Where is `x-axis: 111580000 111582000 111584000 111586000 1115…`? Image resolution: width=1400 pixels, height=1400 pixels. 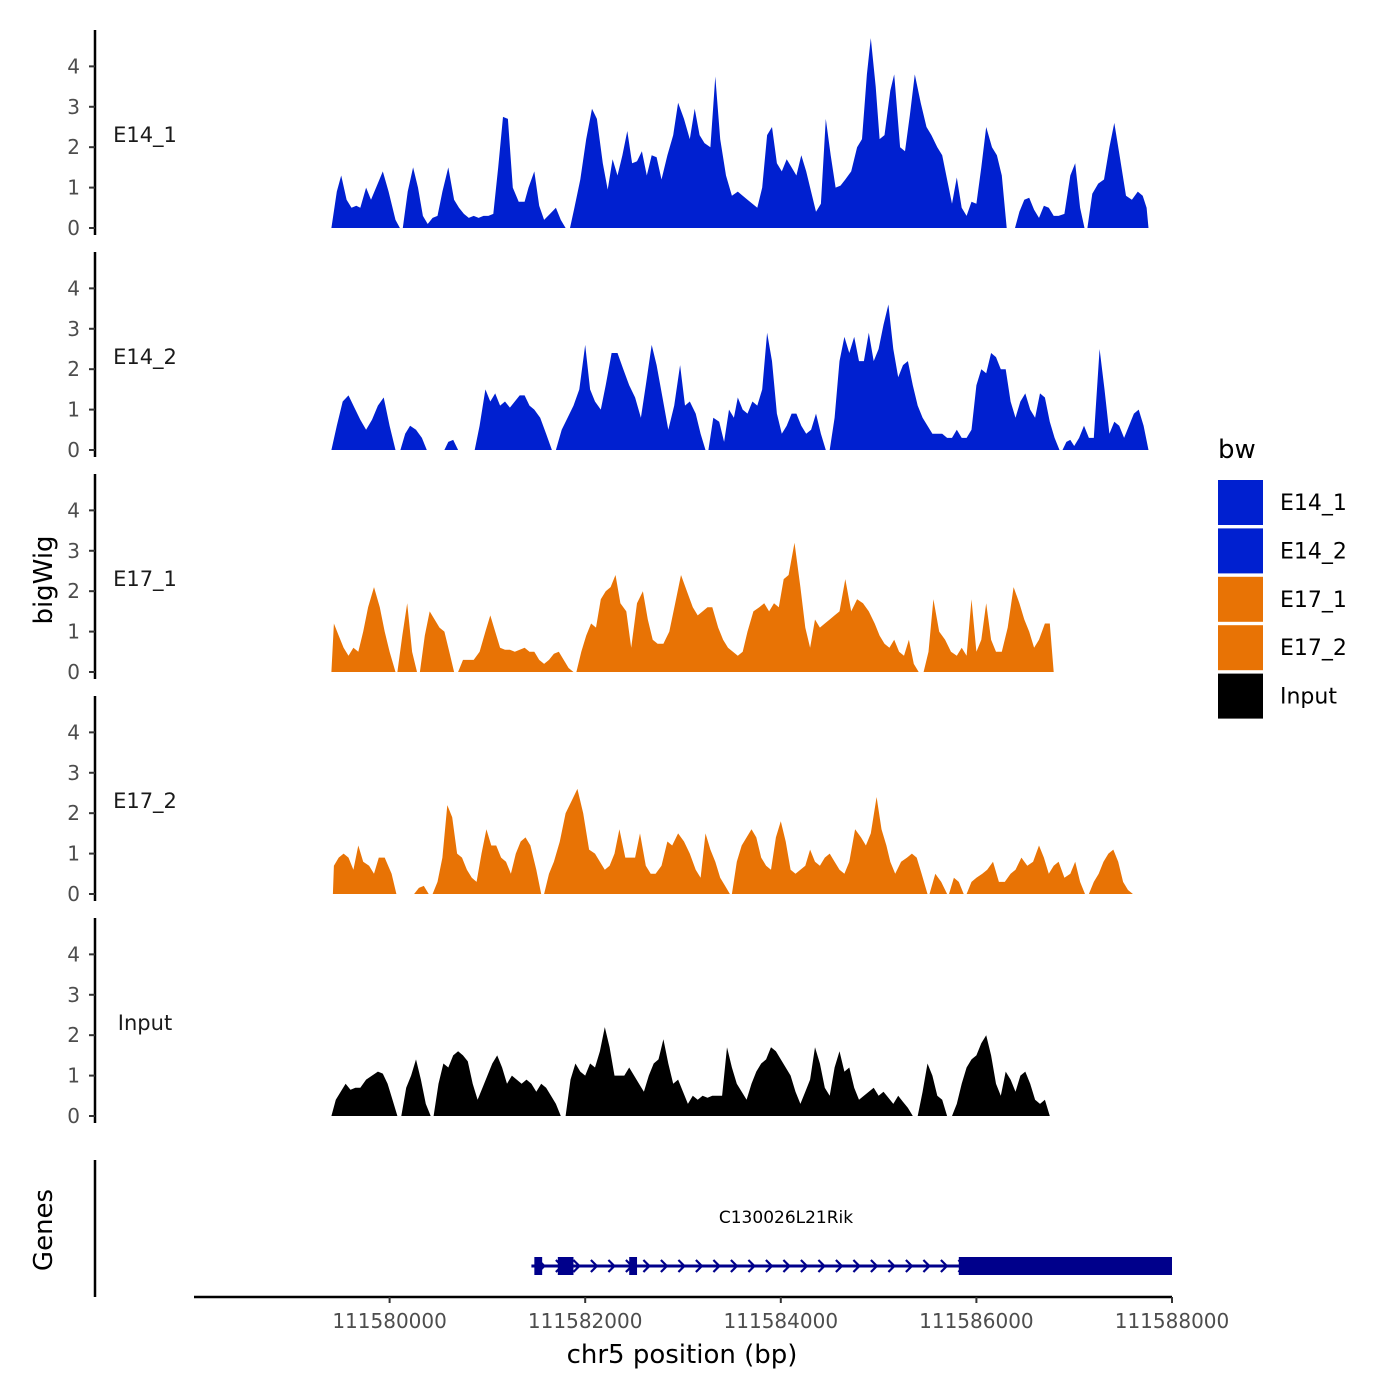
x-axis: 111580000 111582000 111584000 111586000 1115… is located at coordinates (712, 1314).